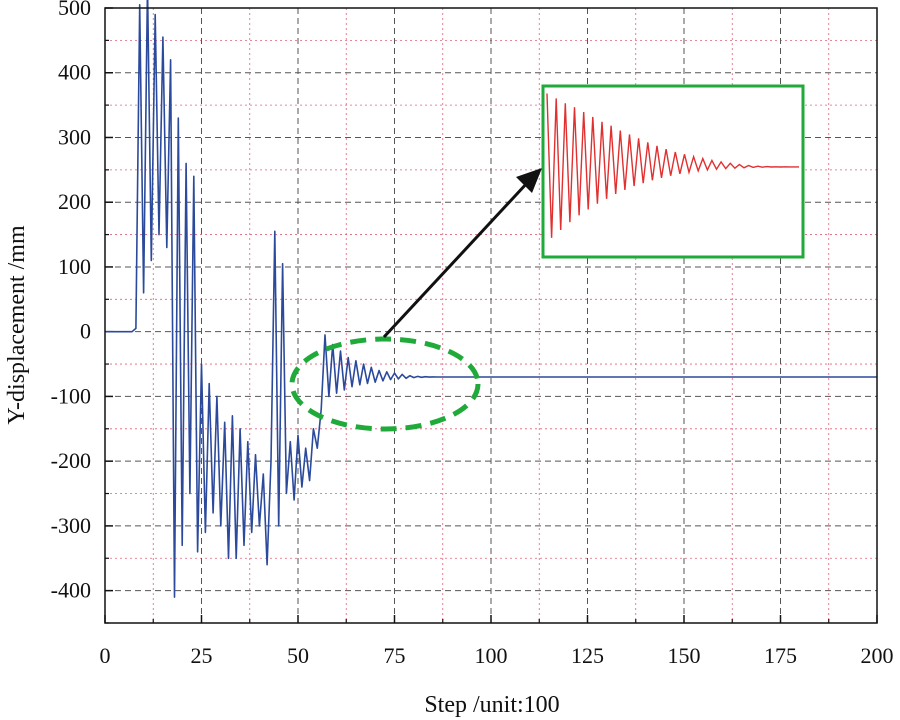 The width and height of the screenshot is (900, 720). I want to click on zoom-arrow, so click(456, 259).